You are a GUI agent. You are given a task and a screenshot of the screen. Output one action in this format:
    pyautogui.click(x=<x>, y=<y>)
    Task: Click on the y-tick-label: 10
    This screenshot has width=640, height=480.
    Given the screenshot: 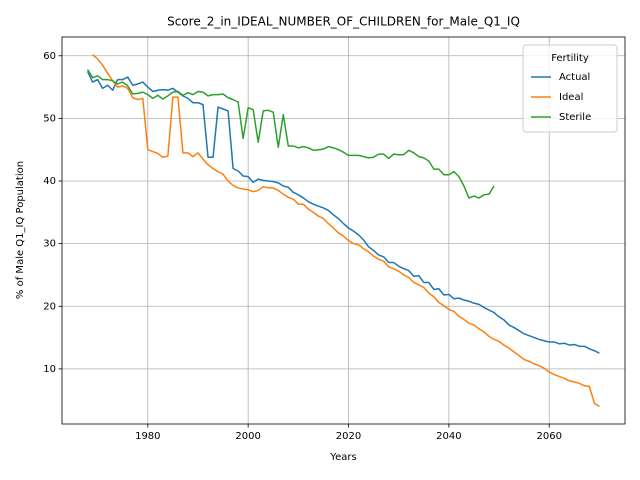 What is the action you would take?
    pyautogui.click(x=49, y=369)
    